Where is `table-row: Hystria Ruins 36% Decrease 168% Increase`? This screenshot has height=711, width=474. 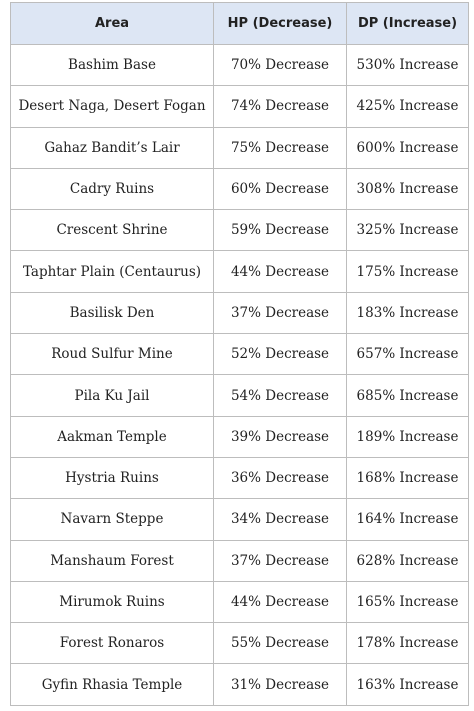
table-row: Hystria Ruins 36% Decrease 168% Increase is located at coordinates (239, 478).